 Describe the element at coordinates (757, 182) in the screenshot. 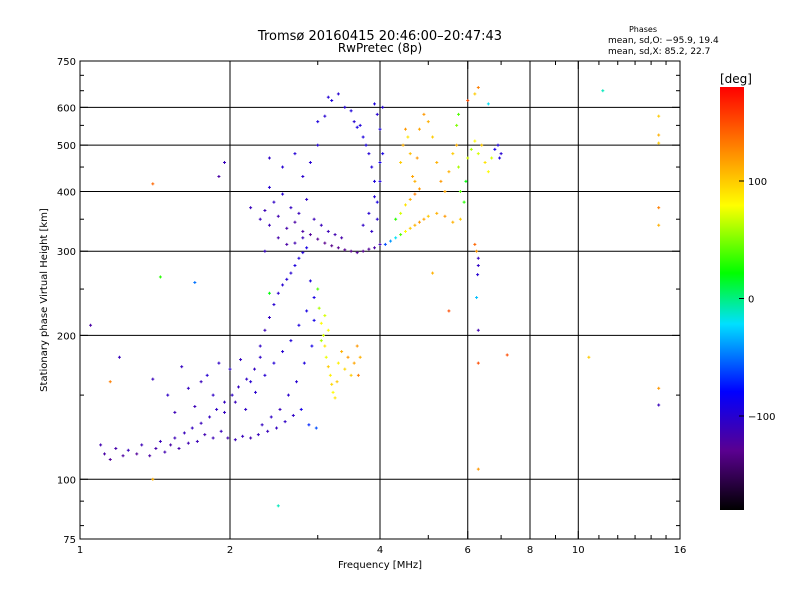

I see `colorbar-tick-label: 100` at that location.